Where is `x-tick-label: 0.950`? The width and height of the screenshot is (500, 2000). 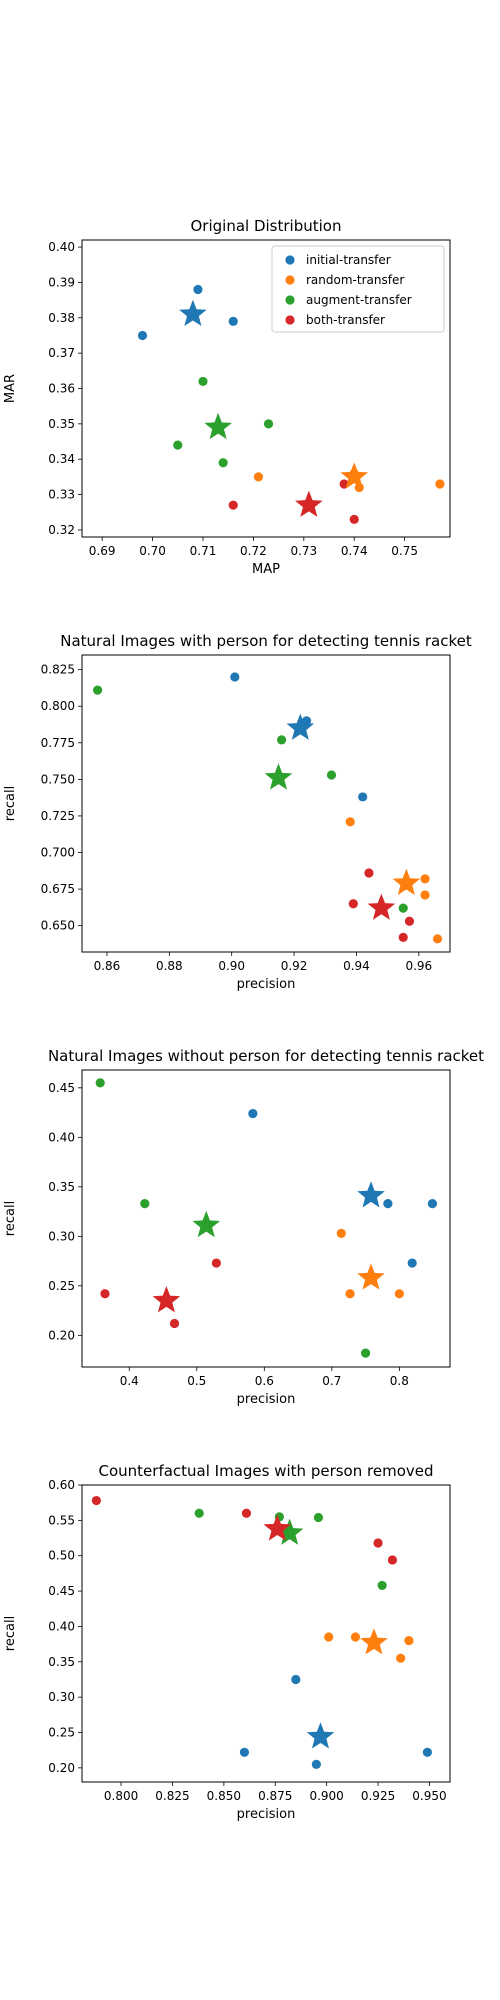 x-tick-label: 0.950 is located at coordinates (429, 1796).